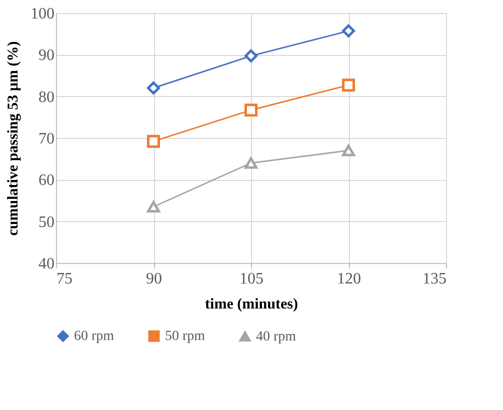  What do you see at coordinates (349, 279) in the screenshot?
I see `x-tick-label: 120` at bounding box center [349, 279].